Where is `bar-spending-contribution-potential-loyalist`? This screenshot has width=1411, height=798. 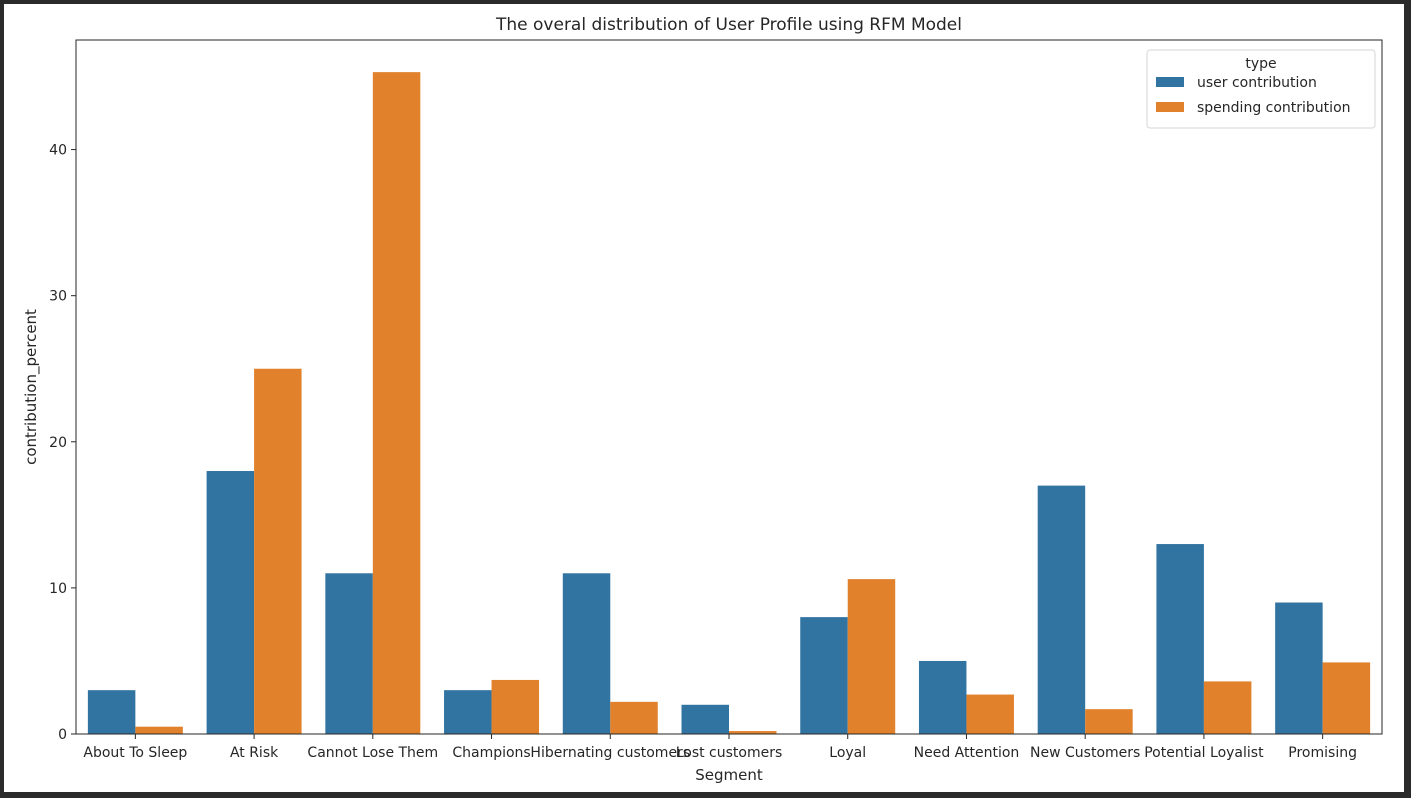
bar-spending-contribution-potential-loyalist is located at coordinates (1227, 707).